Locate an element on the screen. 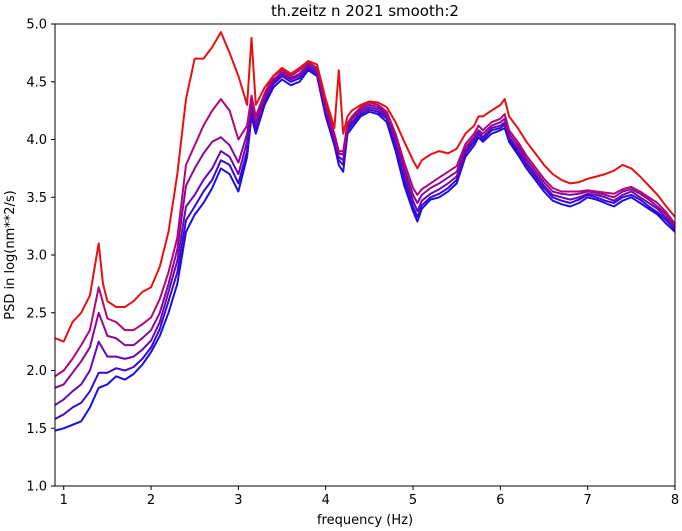  x-tick-label: 2 is located at coordinates (151, 500).